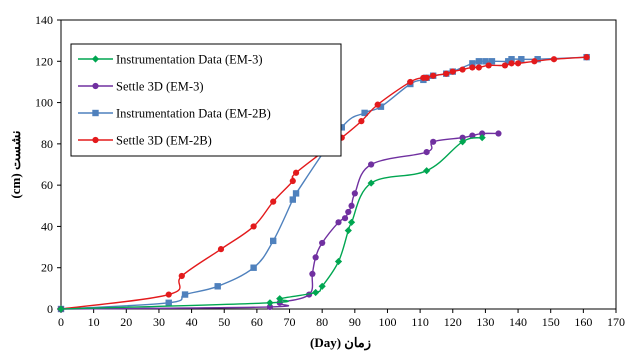 The image size is (626, 354). I want to click on x-tick-label: 10, so click(94, 322).